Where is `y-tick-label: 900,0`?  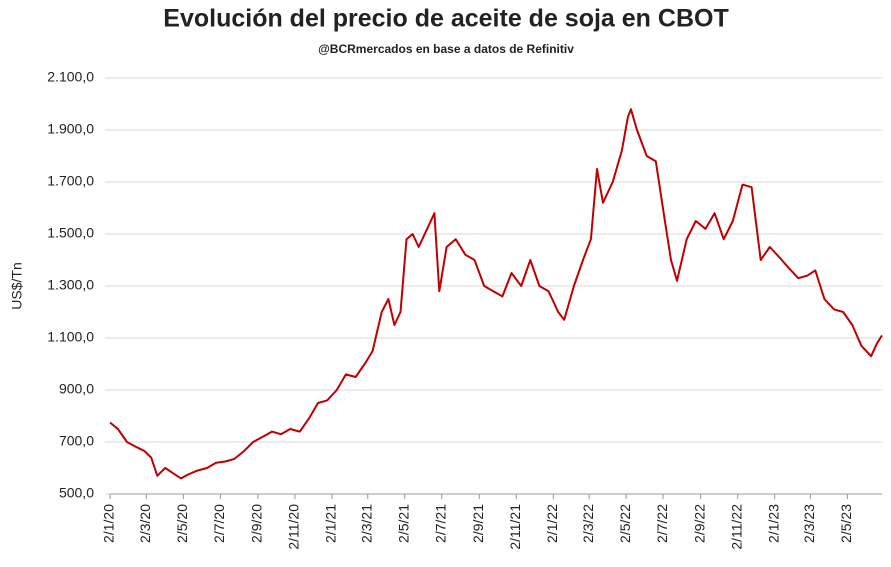
y-tick-label: 900,0 is located at coordinates (76, 389).